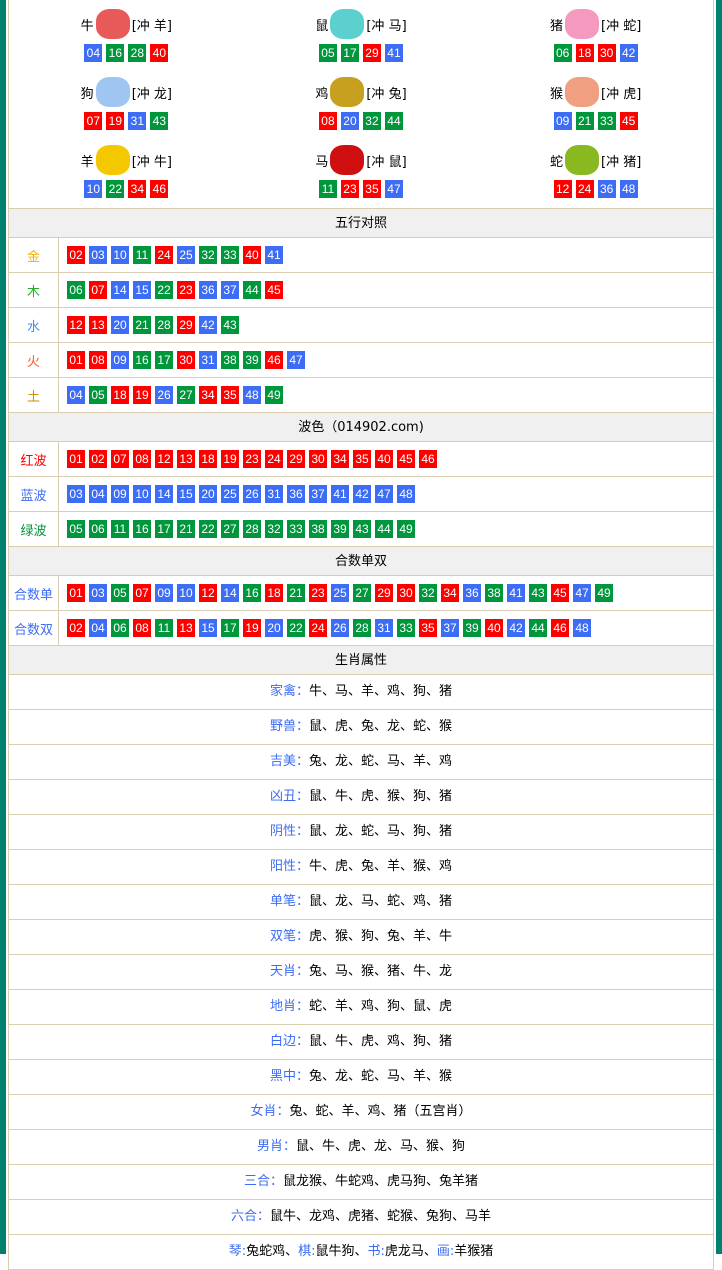 The height and width of the screenshot is (1270, 722). What do you see at coordinates (450, 593) in the screenshot?
I see `number-ball: 34` at bounding box center [450, 593].